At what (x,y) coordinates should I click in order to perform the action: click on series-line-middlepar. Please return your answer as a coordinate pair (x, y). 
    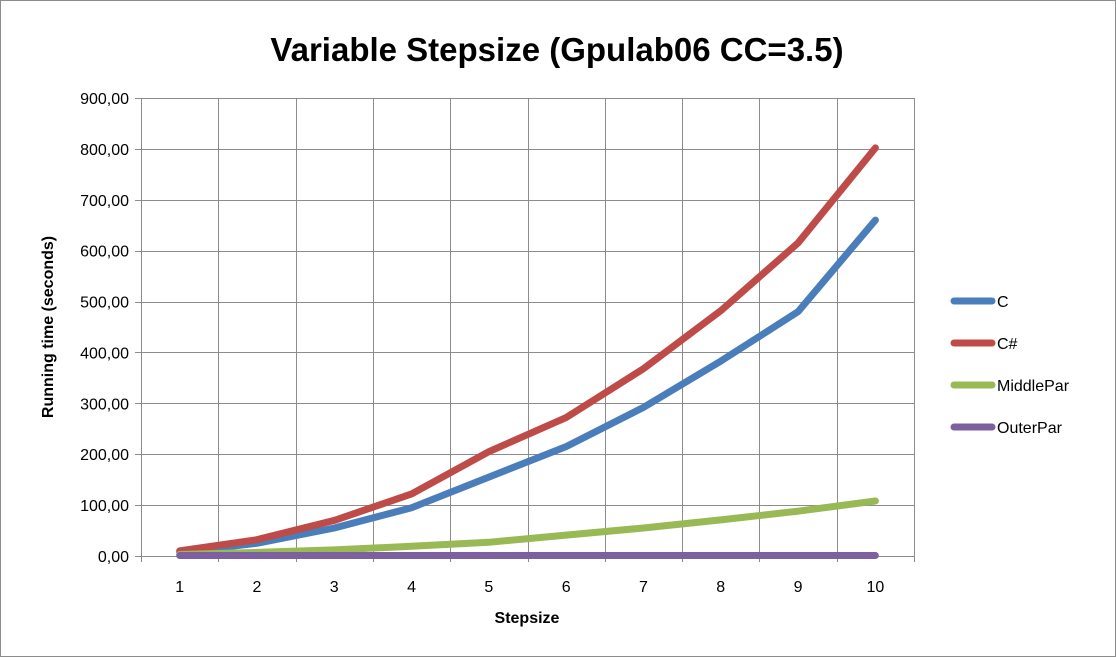
    Looking at the image, I should click on (527, 527).